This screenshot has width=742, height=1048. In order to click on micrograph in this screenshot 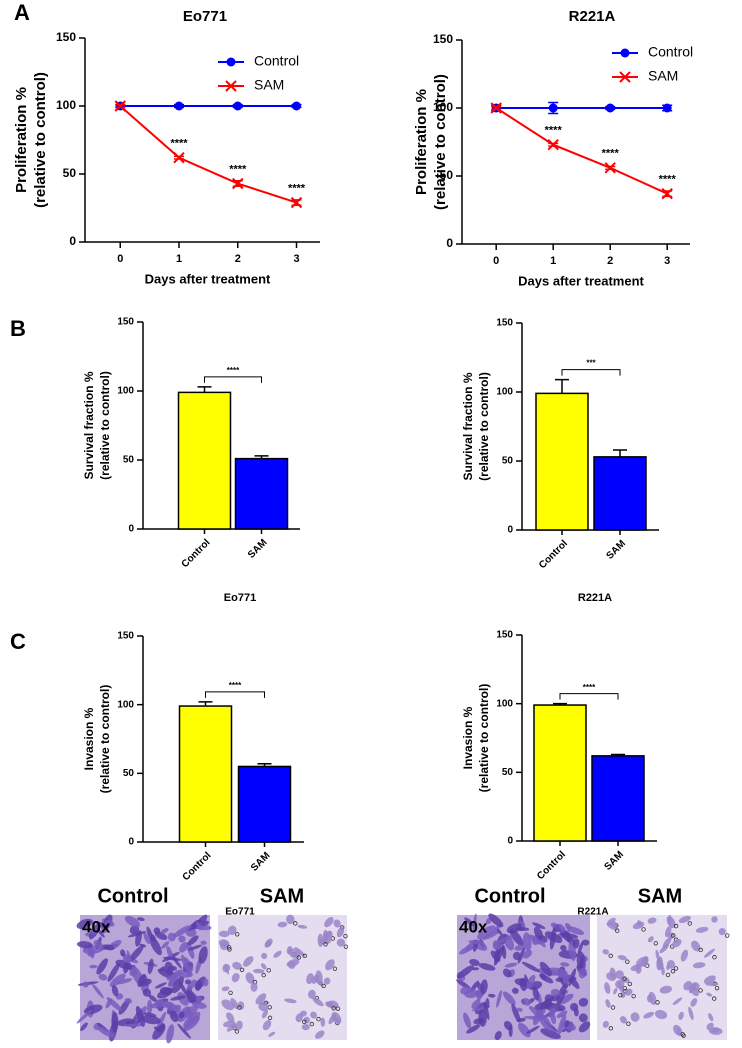, I will do `click(144, 979)`.